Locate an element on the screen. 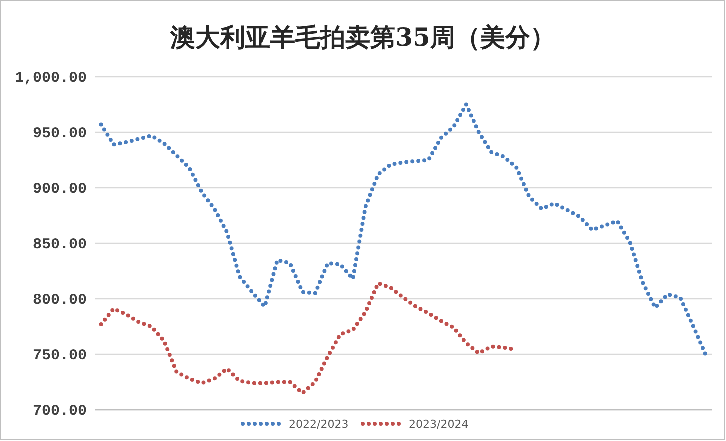 Image resolution: width=726 pixels, height=441 pixels. legend-label: 2023/2024 is located at coordinates (439, 424).